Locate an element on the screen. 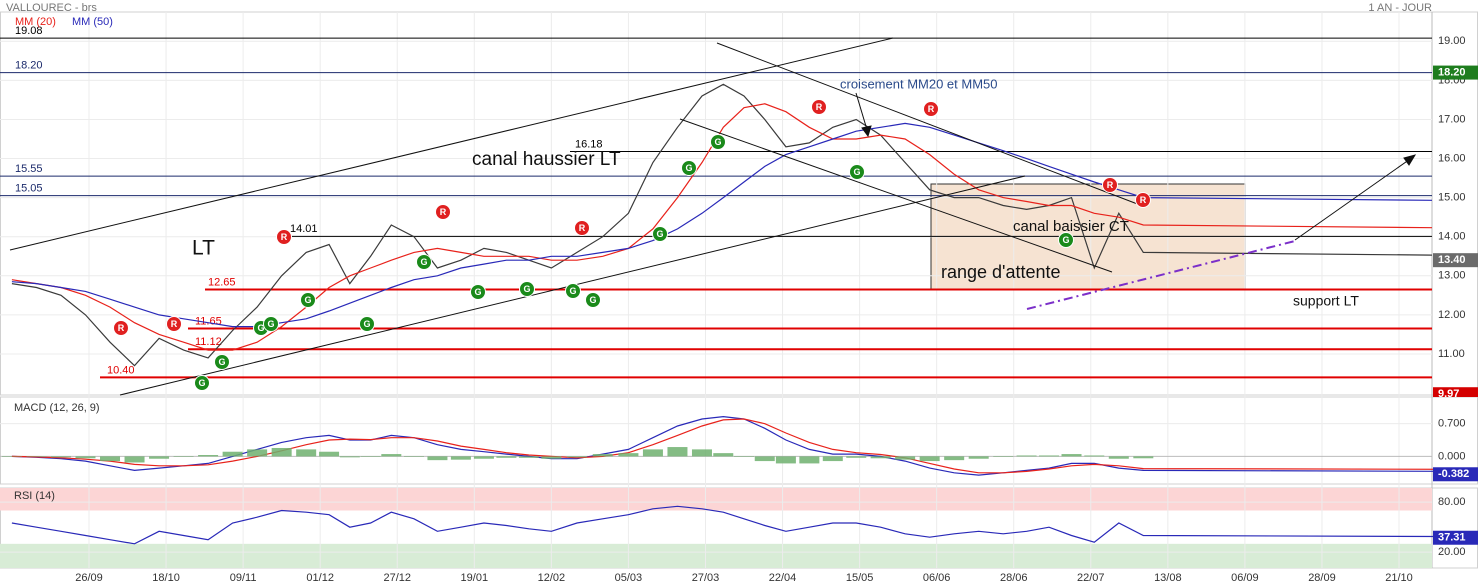 This screenshot has height=587, width=1478. value-tag is located at coordinates (1455, 537).